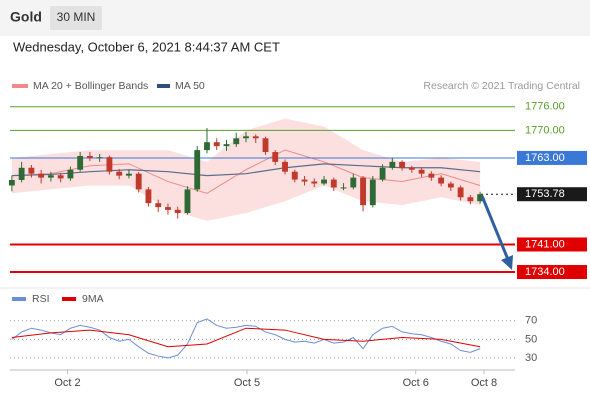 The width and height of the screenshot is (590, 400). I want to click on level-label: 1734.00, so click(545, 272).